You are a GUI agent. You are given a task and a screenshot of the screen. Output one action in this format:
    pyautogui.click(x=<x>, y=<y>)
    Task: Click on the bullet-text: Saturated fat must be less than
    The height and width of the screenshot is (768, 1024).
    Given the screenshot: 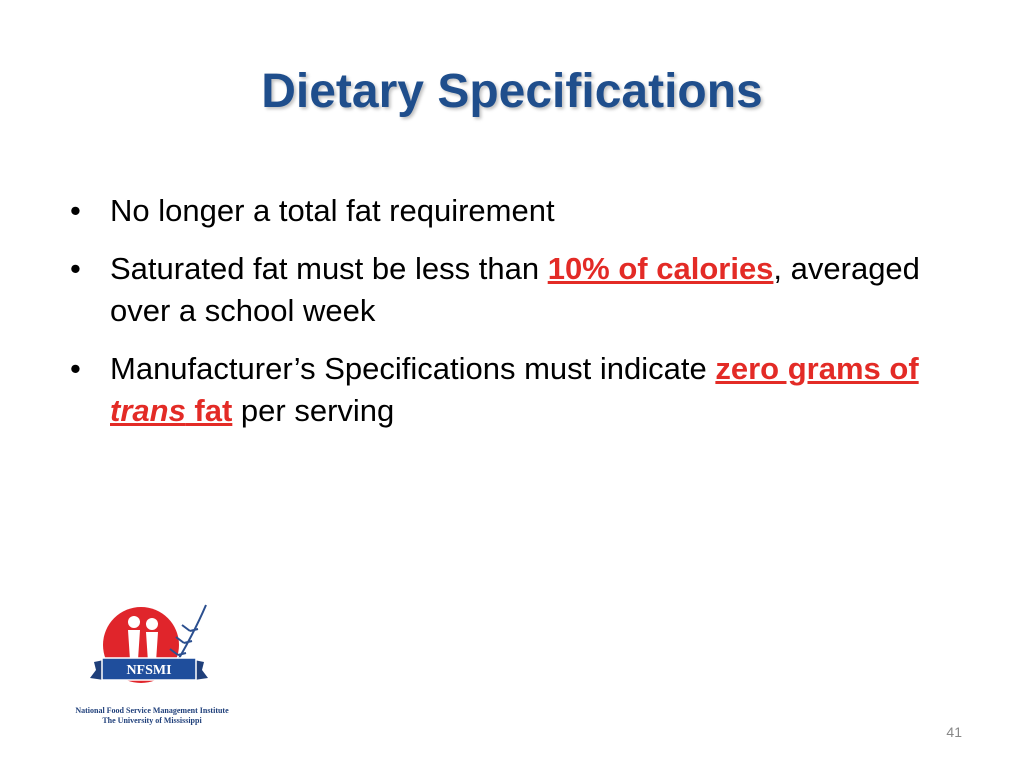 What is the action you would take?
    pyautogui.click(x=329, y=268)
    